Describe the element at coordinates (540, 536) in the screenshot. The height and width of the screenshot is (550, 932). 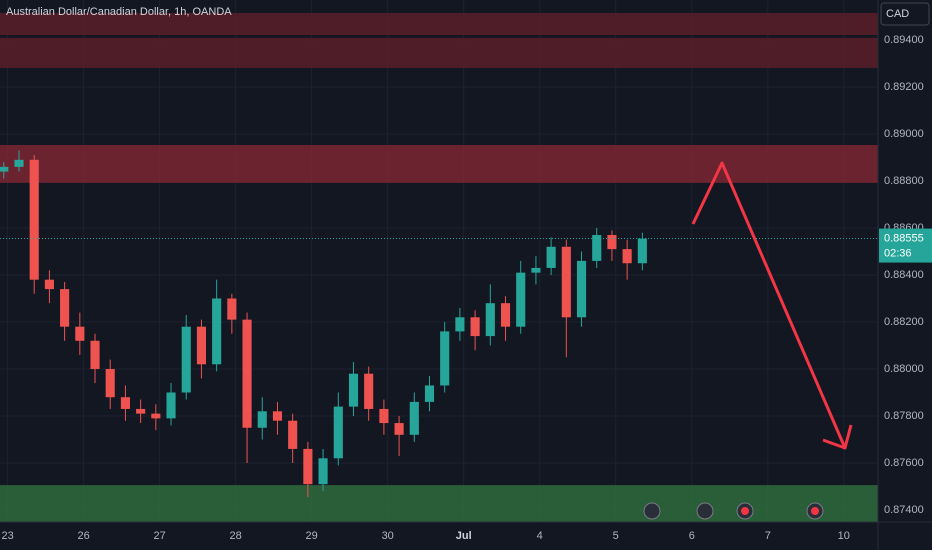
I see `x-tick-label: 4` at that location.